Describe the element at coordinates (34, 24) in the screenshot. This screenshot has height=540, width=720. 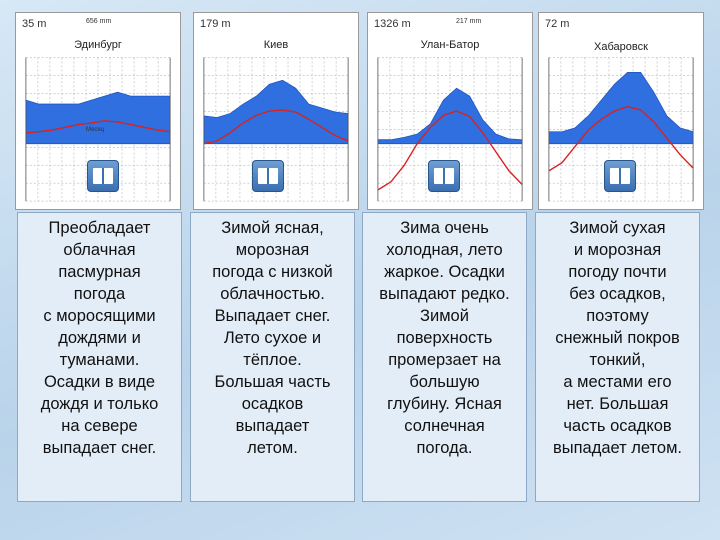
I see `altitude-label: 35 m` at that location.